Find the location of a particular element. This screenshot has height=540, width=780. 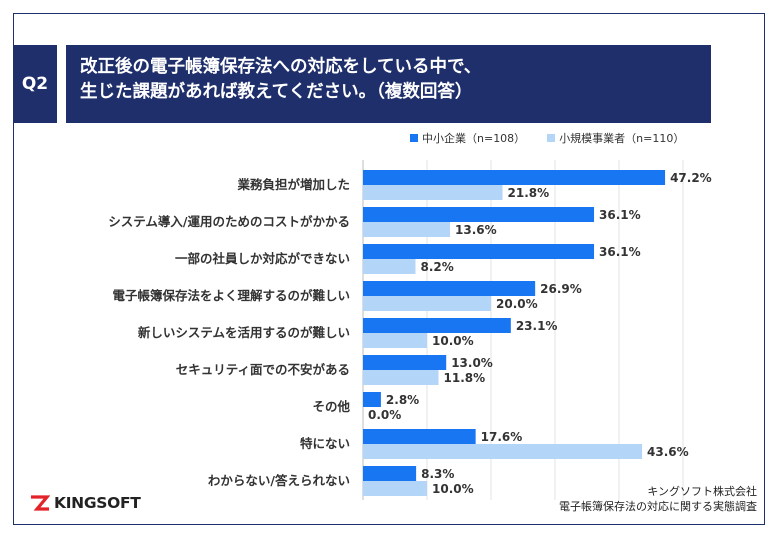

footer-note: キングソフト株式会社 電子帳簿保存法の対応に関する実態調査 is located at coordinates (658, 499).